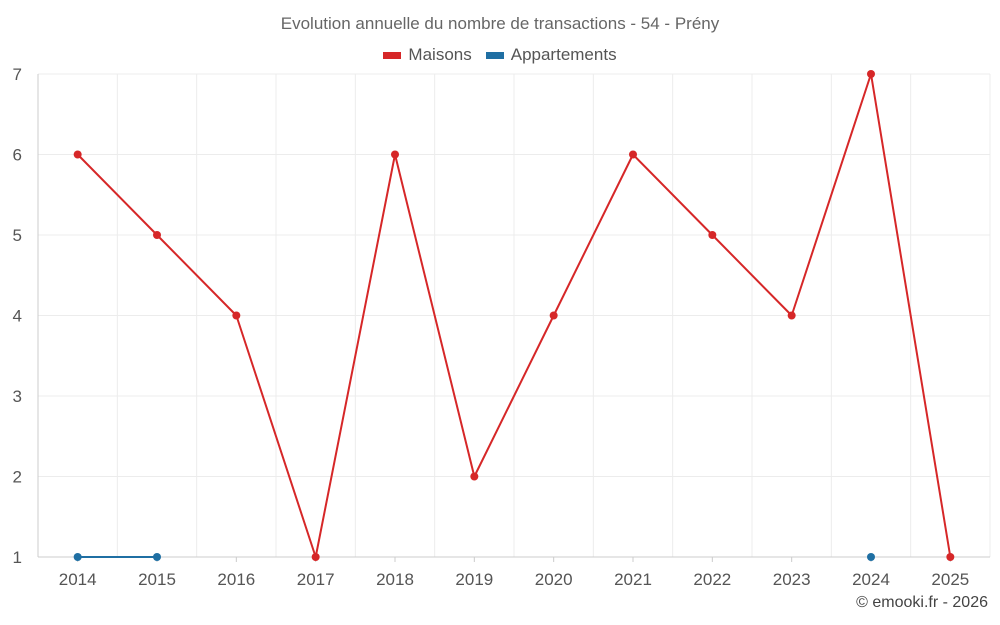 The height and width of the screenshot is (625, 1000). Describe the element at coordinates (950, 579) in the screenshot. I see `x-tick-label: 2025` at that location.